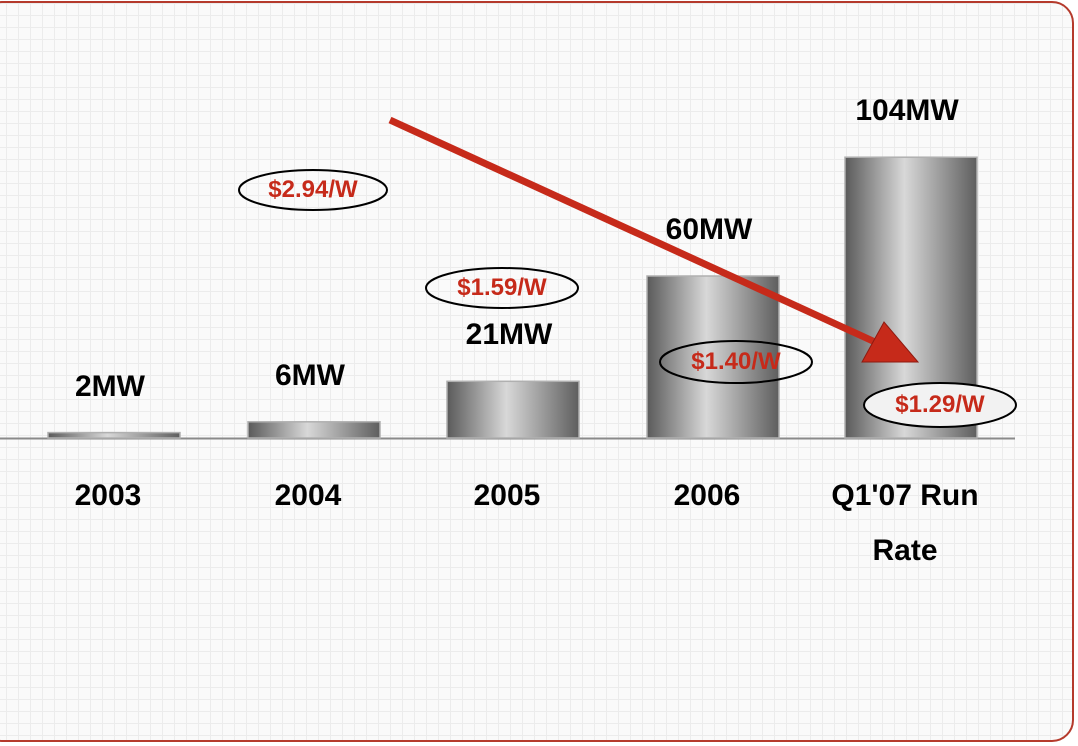 The width and height of the screenshot is (1078, 746). I want to click on value-label: 21MW, so click(509, 335).